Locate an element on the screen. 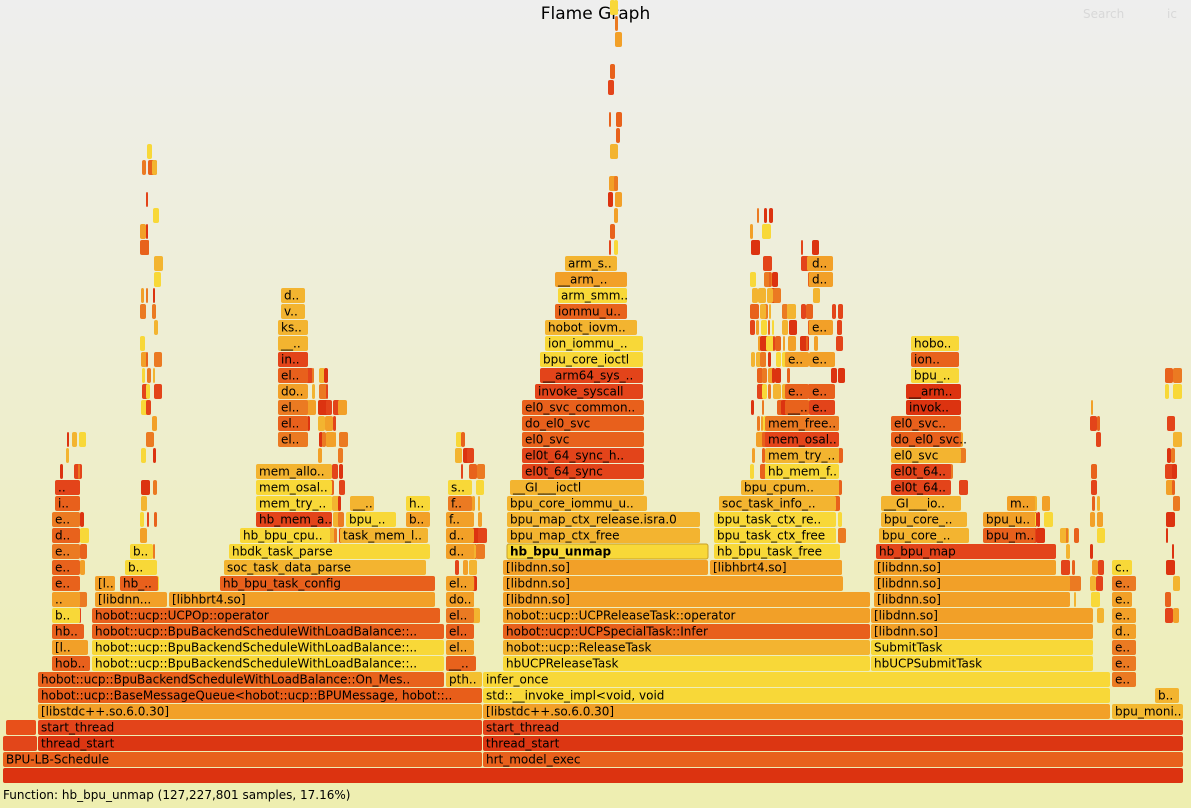  frame-rect: SubmitTask is located at coordinates (982, 647).